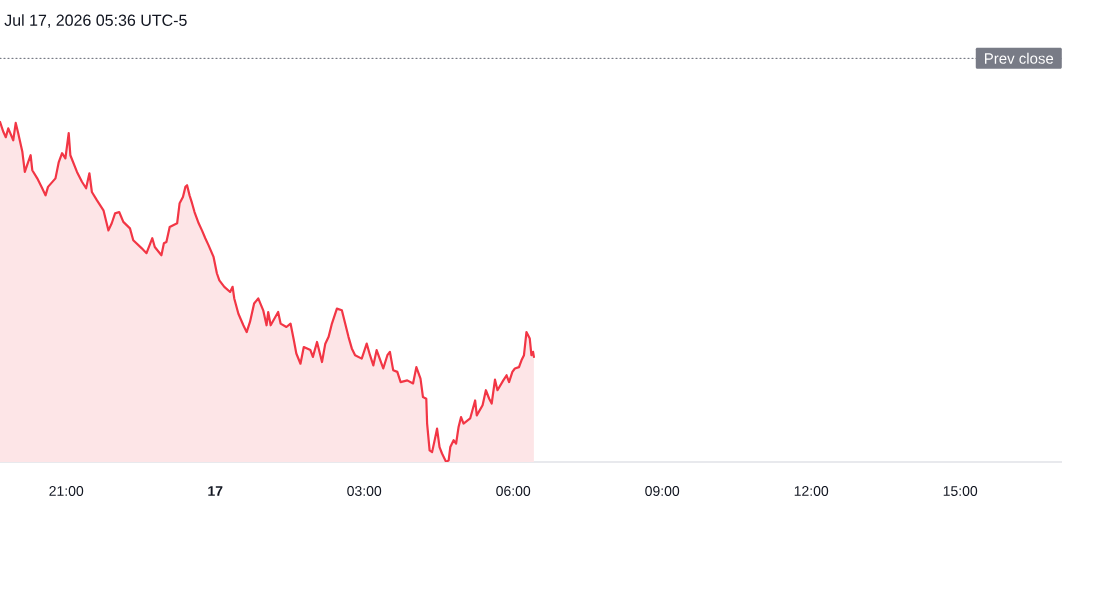  Describe the element at coordinates (1019, 58) in the screenshot. I see `ref-line-label: Prev close` at that location.